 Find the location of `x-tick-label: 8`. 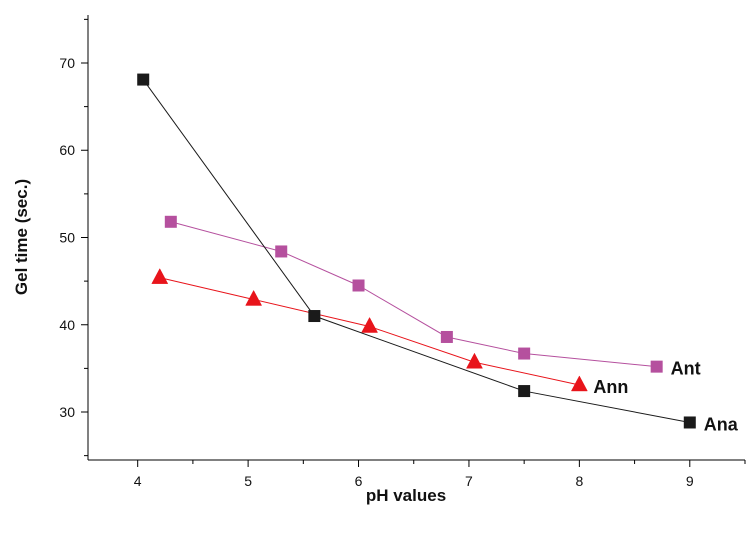

x-tick-label: 8 is located at coordinates (579, 481).